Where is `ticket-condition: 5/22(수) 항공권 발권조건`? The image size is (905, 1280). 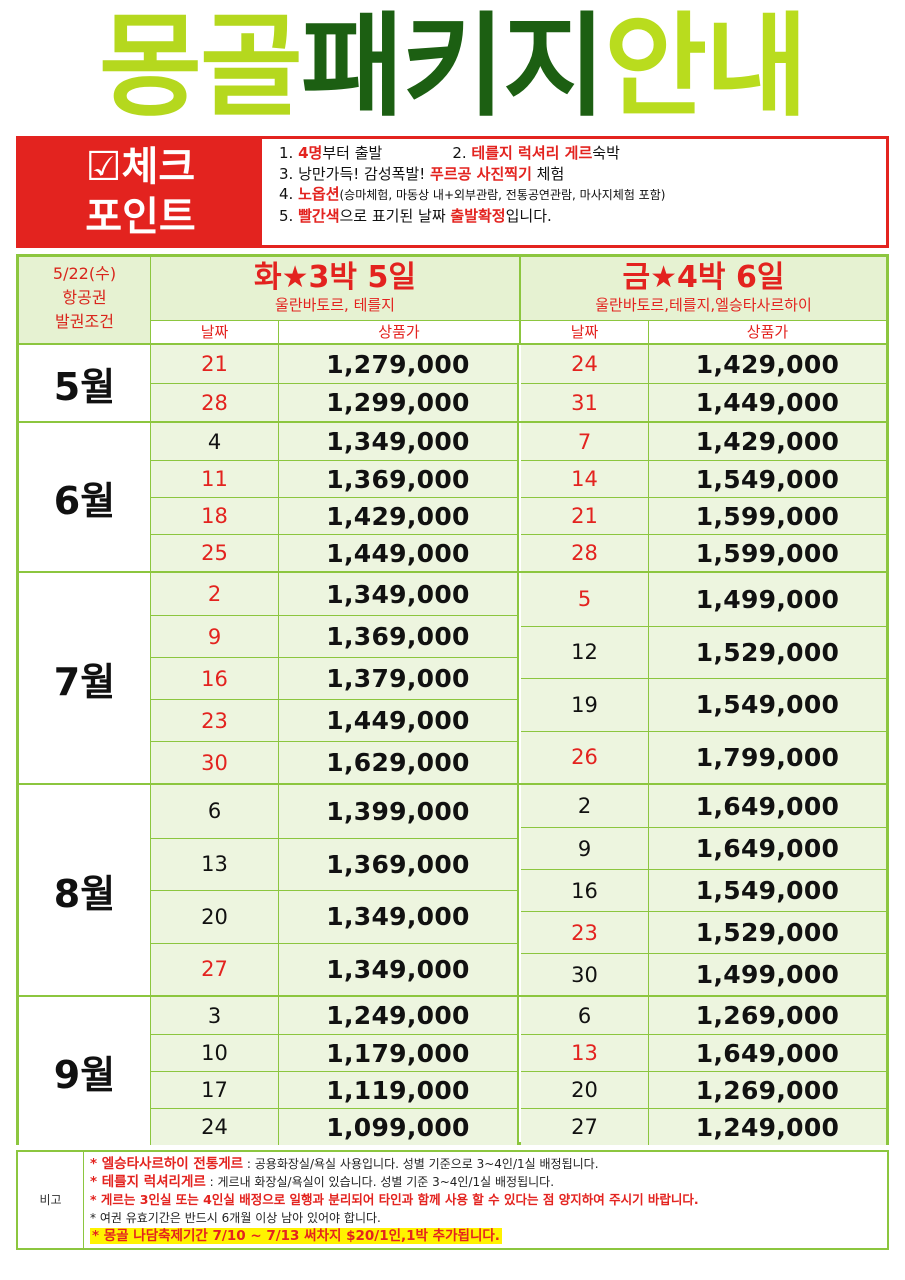 ticket-condition: 5/22(수) 항공권 발권조건 is located at coordinates (85, 300).